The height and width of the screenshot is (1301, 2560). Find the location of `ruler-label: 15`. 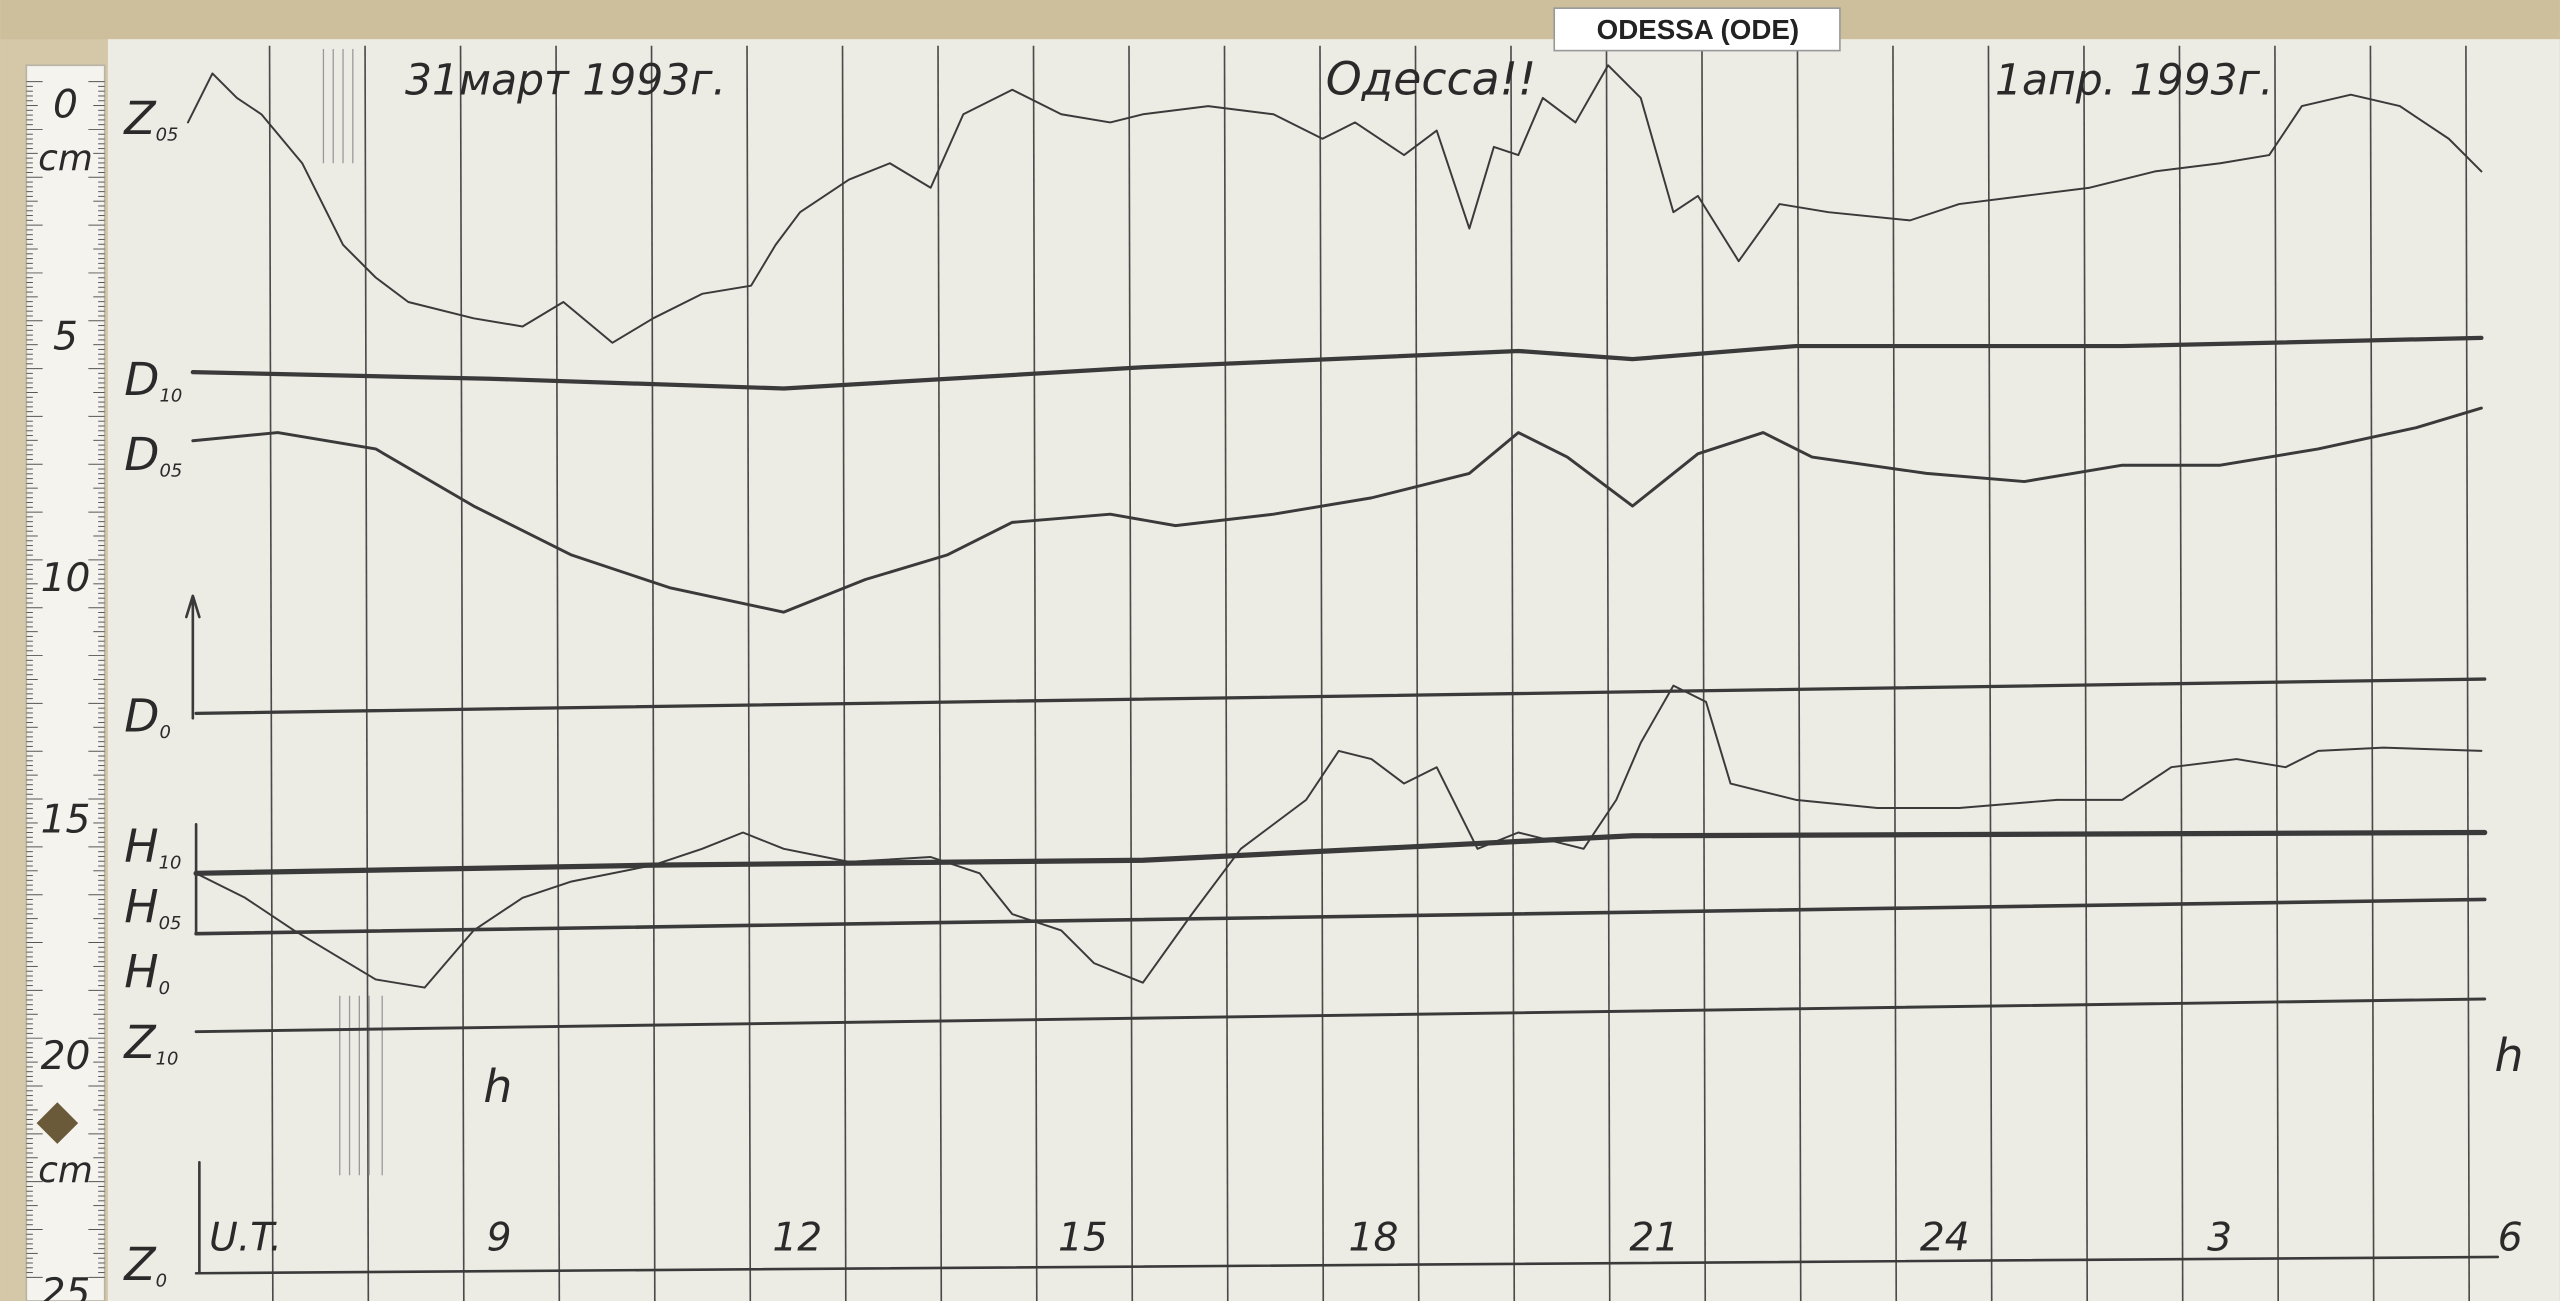

ruler-label: 15 is located at coordinates (66, 820).